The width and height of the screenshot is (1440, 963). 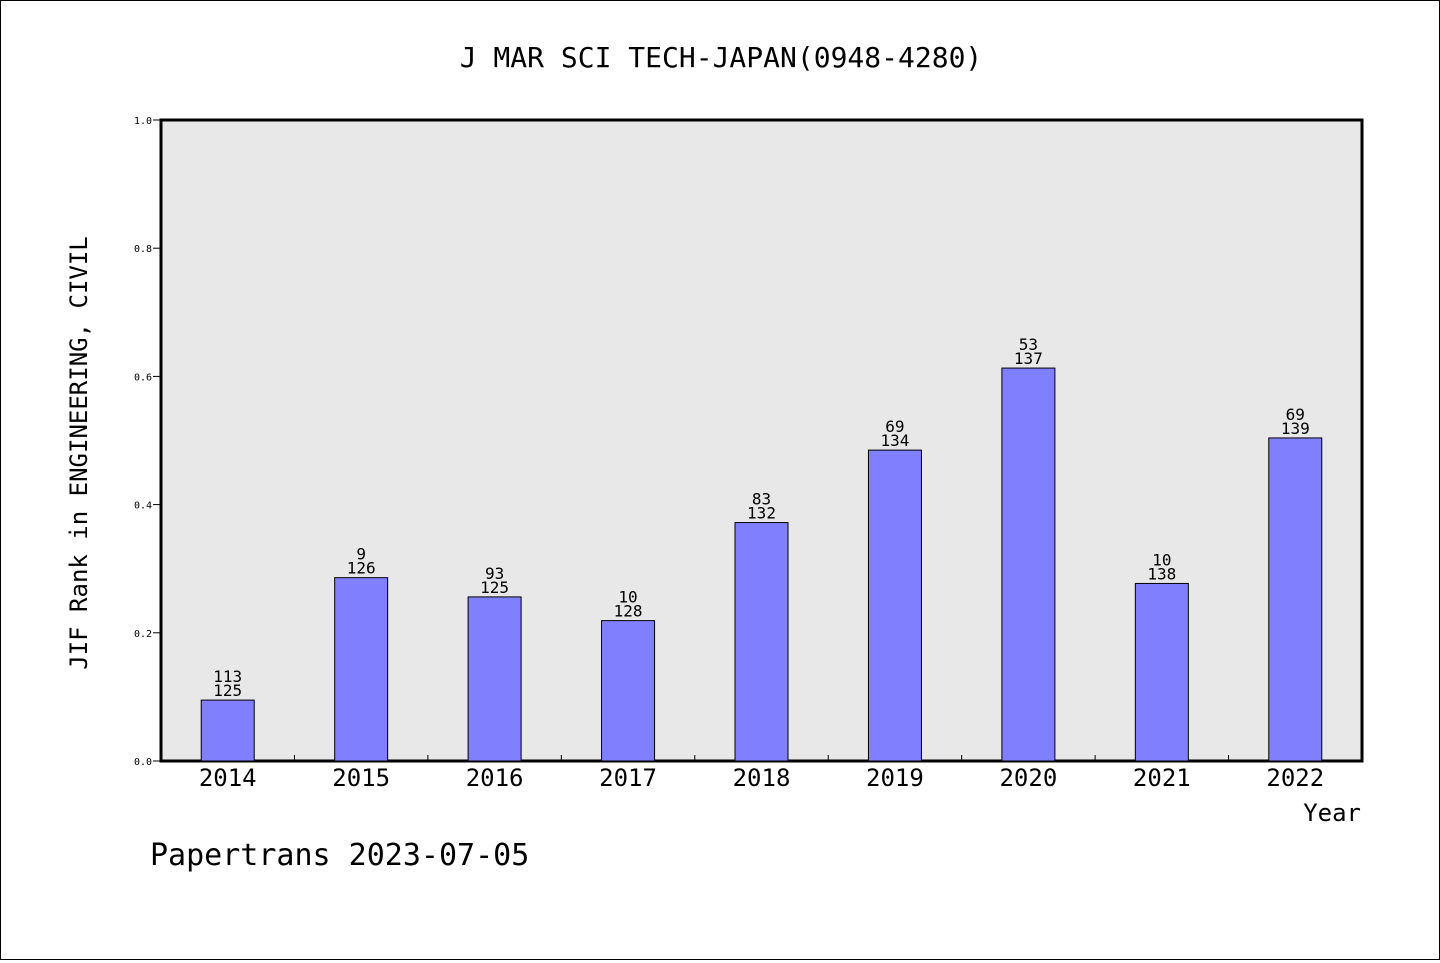 What do you see at coordinates (147, 442) in the screenshot?
I see `y-axis: 0.0 0.2 0.4 0.6 0.8 1.0` at bounding box center [147, 442].